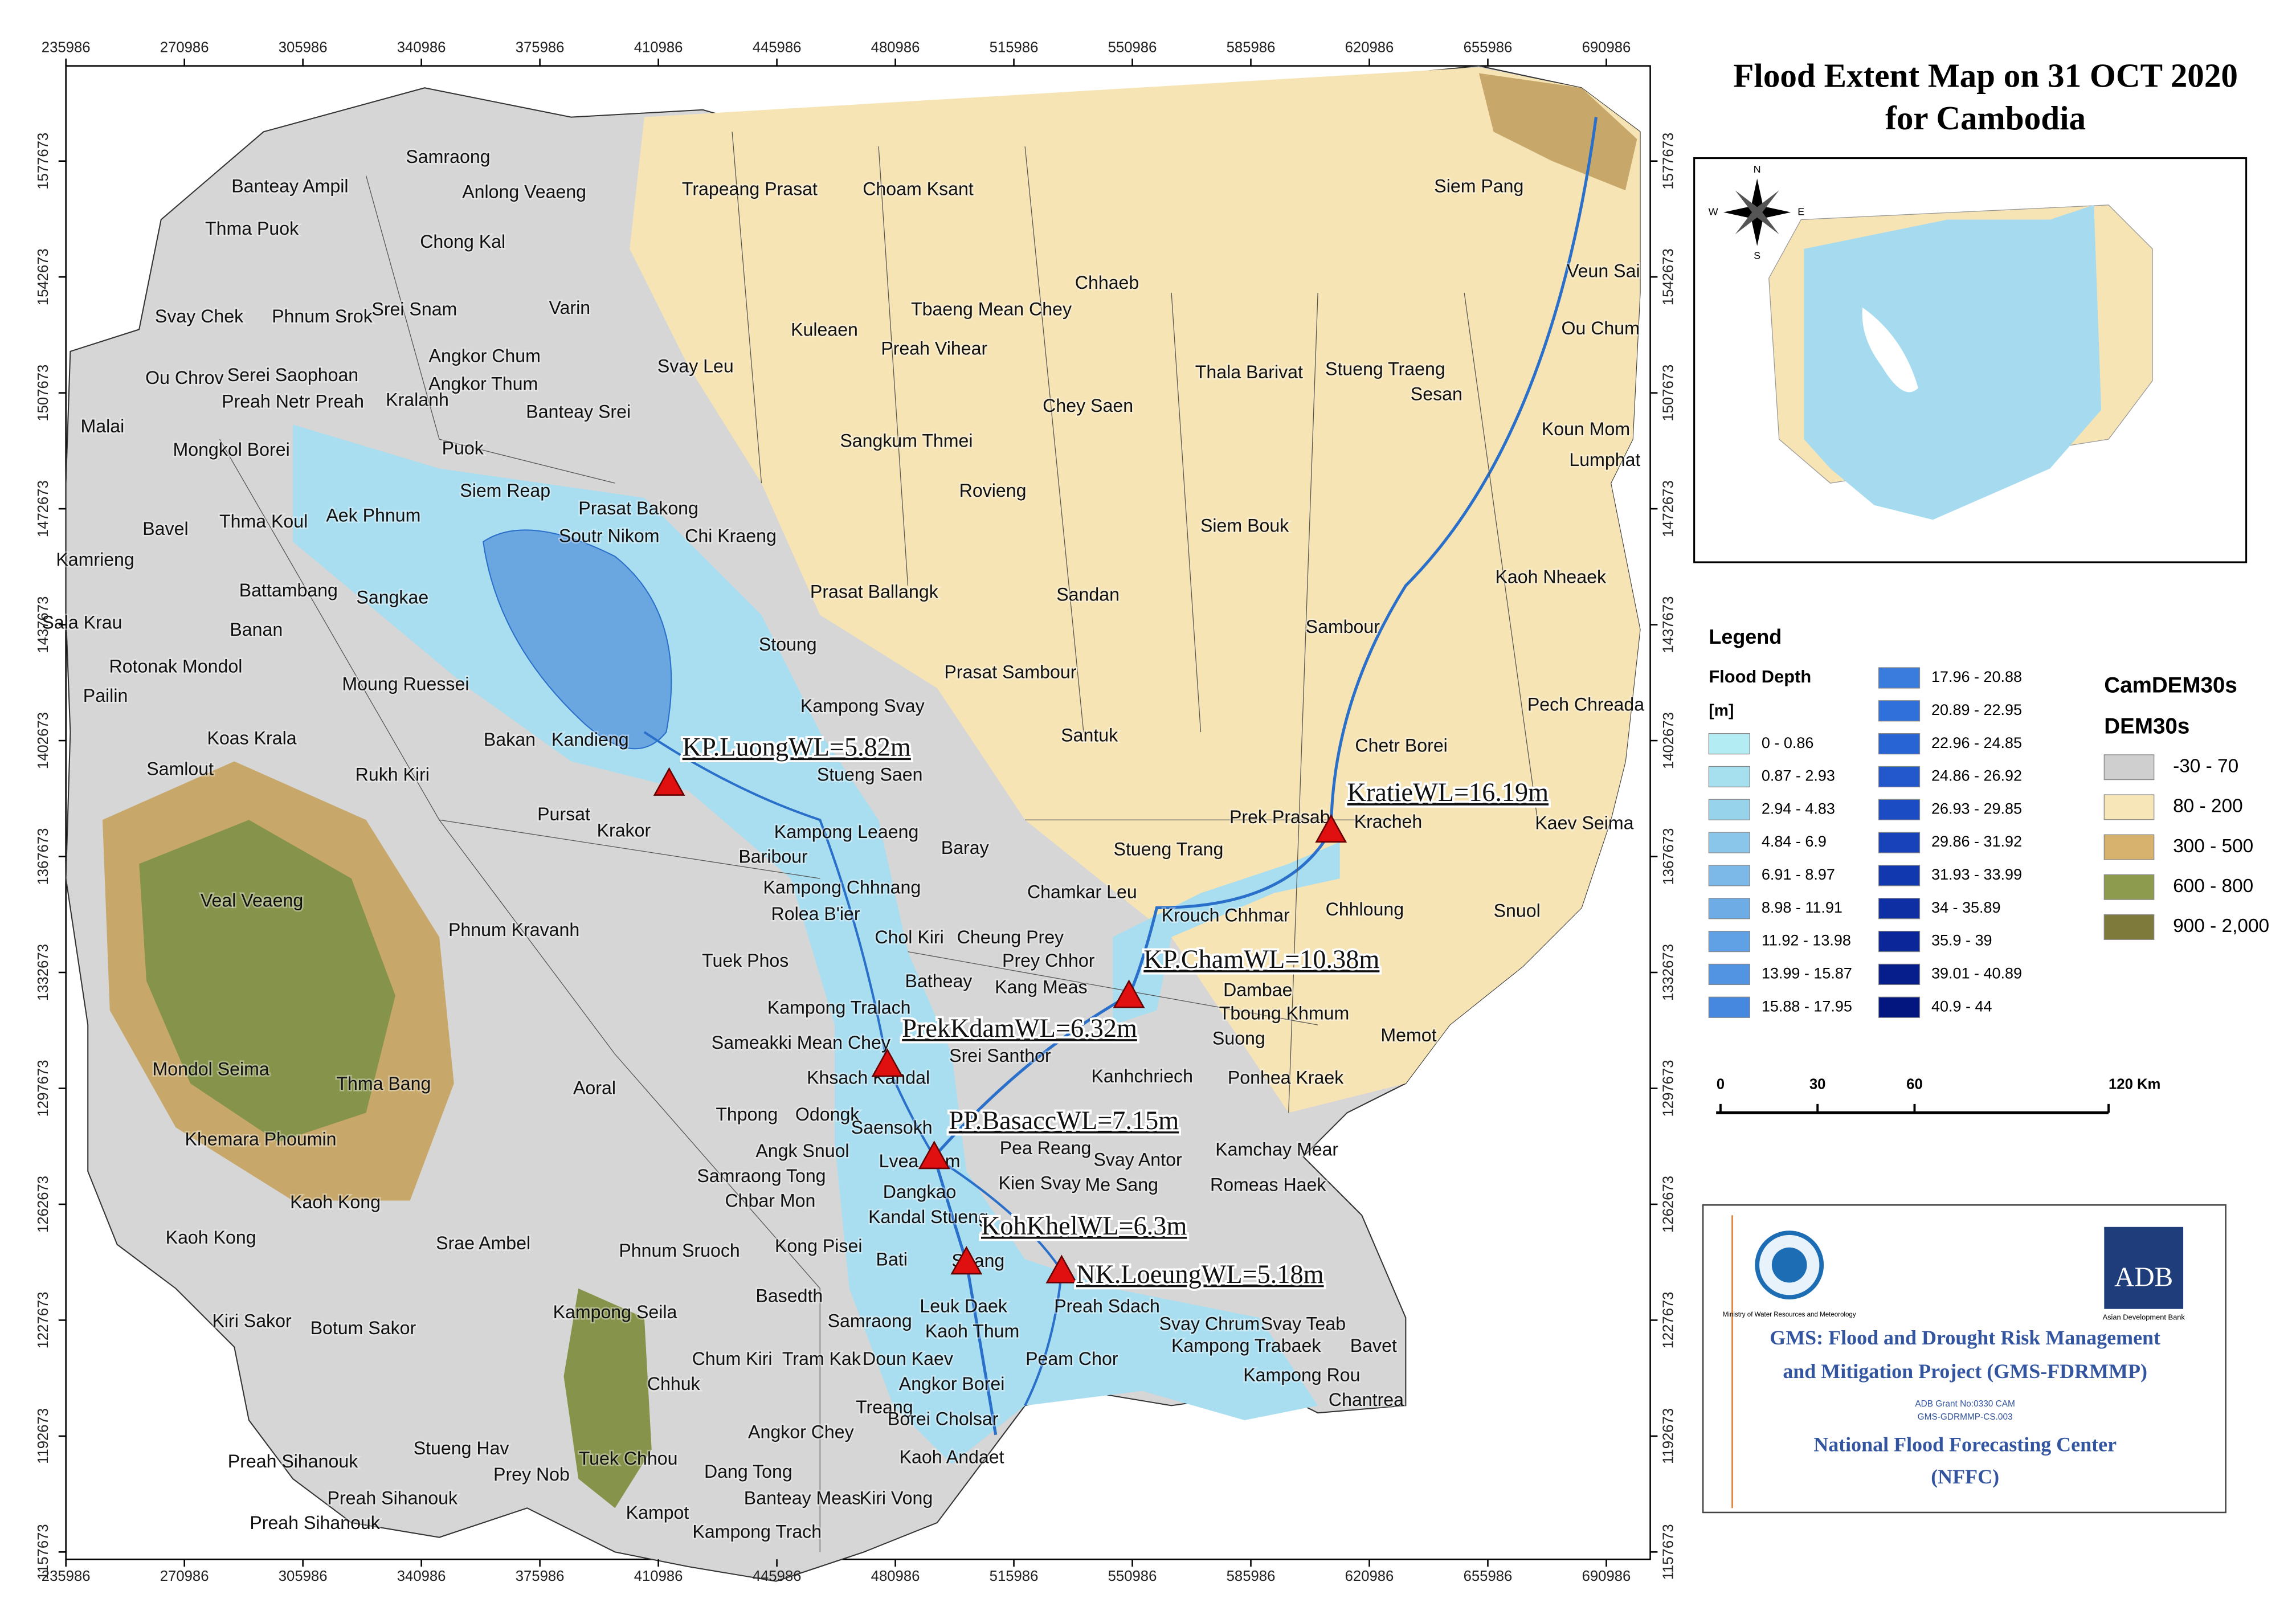  Describe the element at coordinates (261, 1139) in the screenshot. I see `district-label: Khemara Phoumin` at that location.